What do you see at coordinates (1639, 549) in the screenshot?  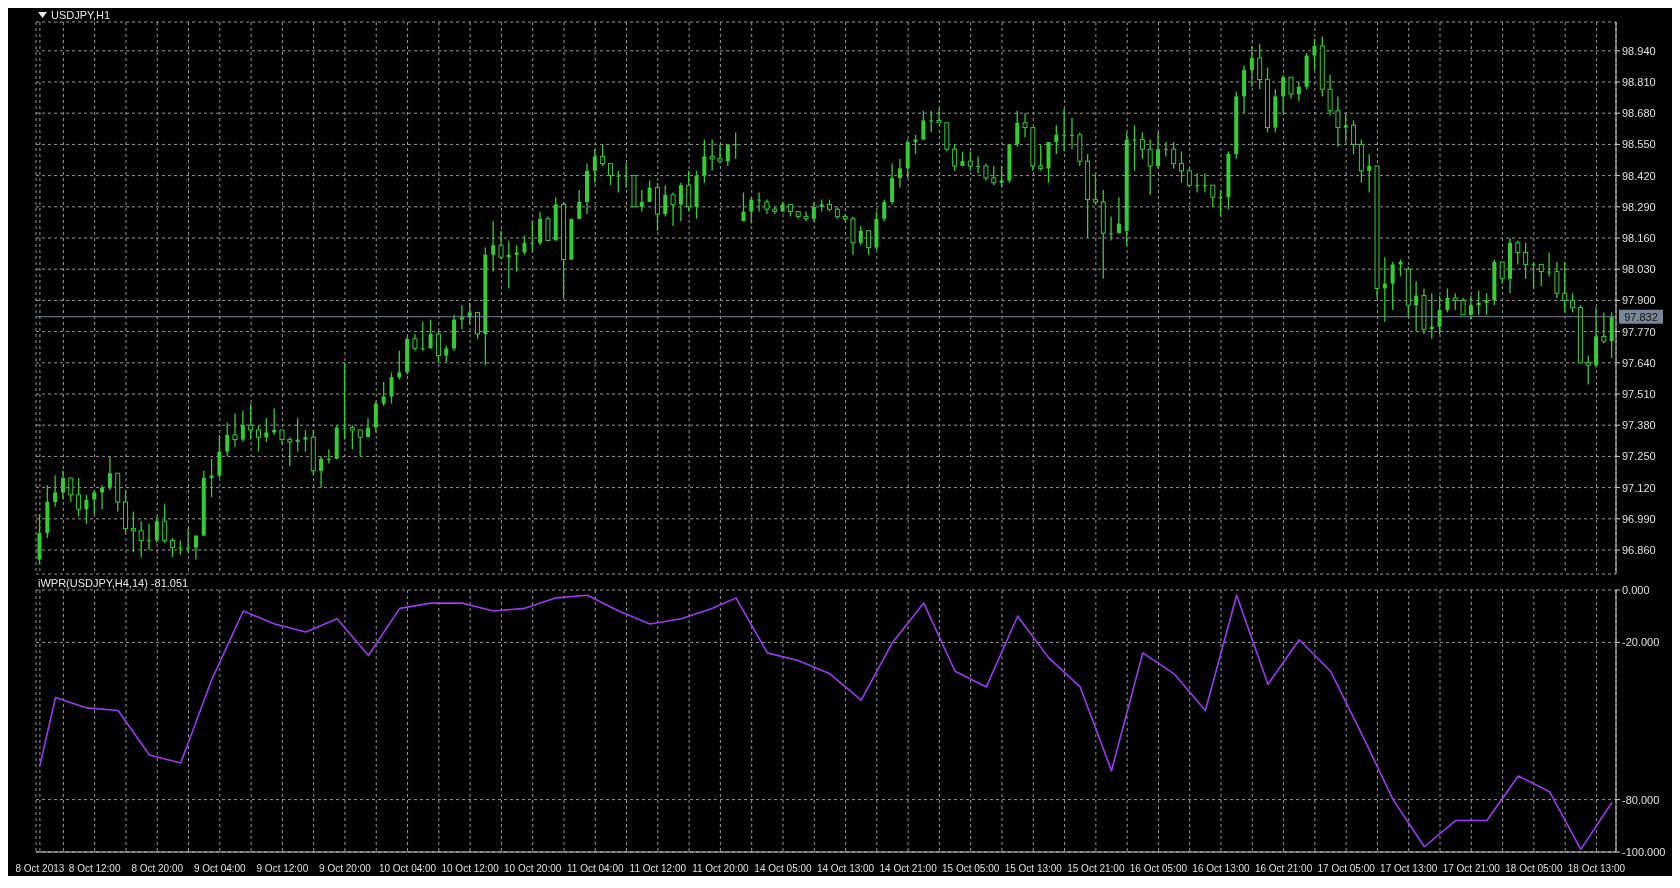 I see `y-tick-label: 96.860` at bounding box center [1639, 549].